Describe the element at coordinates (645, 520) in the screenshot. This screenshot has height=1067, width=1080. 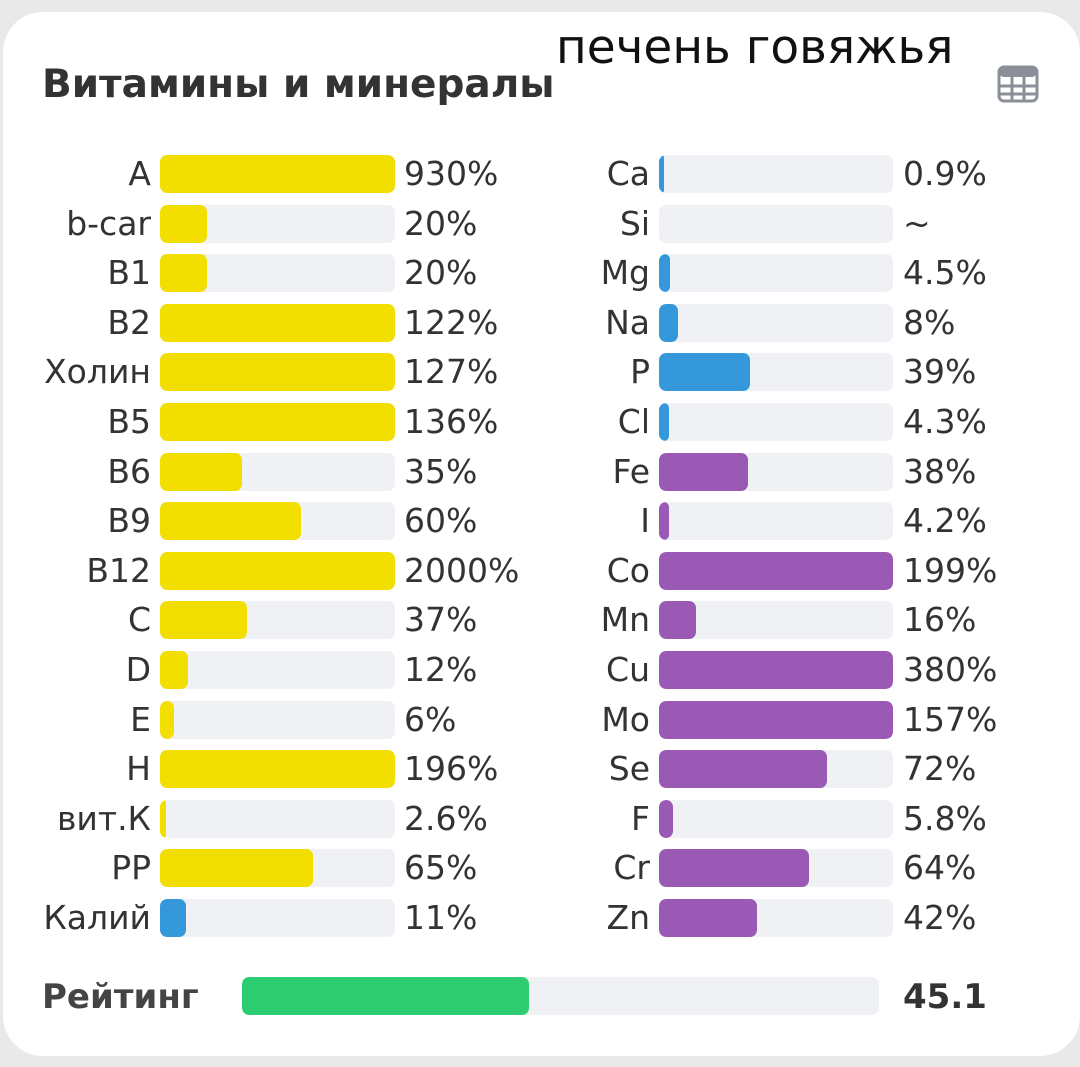
I see `mineral-label-i: I` at that location.